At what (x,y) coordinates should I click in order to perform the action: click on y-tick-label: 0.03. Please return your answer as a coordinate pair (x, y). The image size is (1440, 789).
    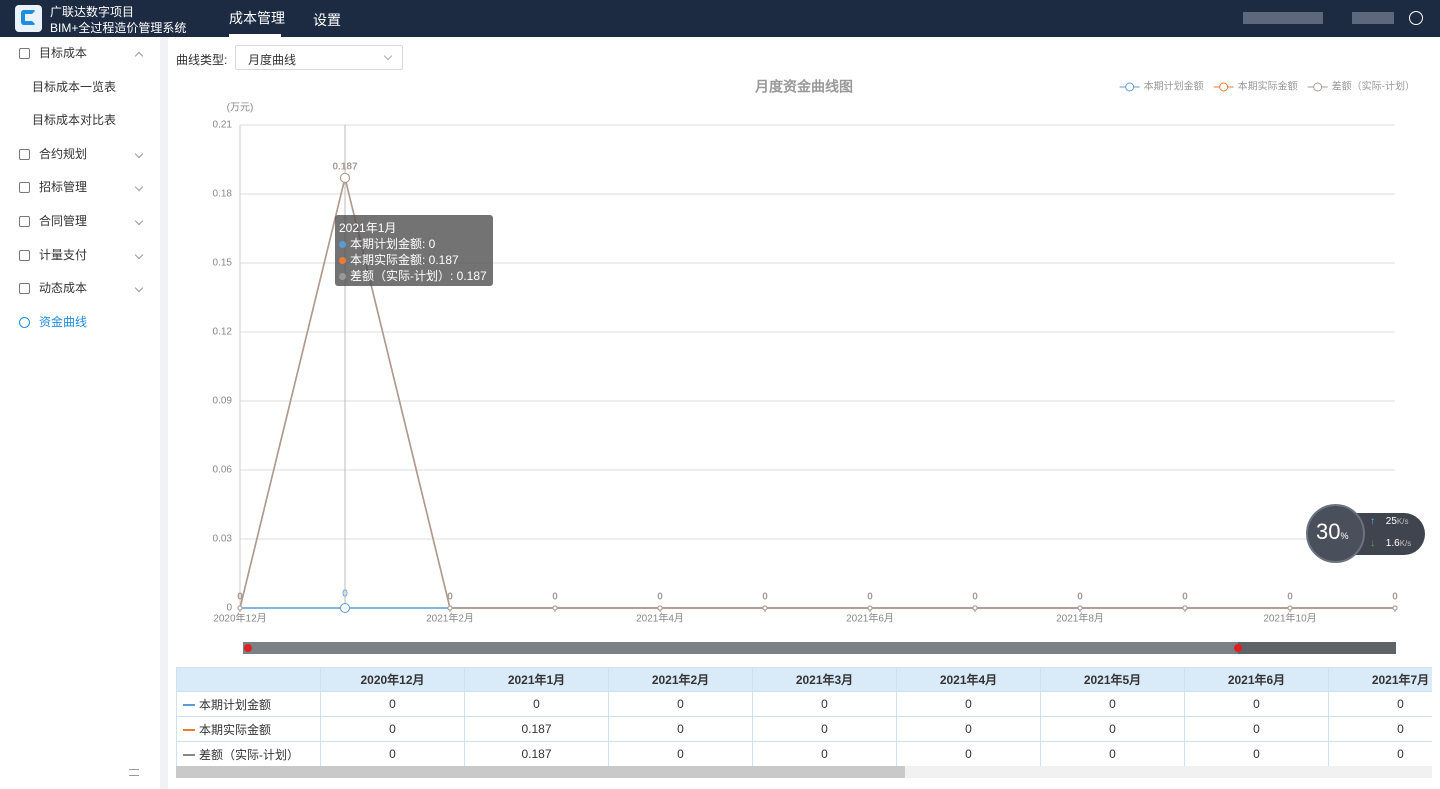
    Looking at the image, I should click on (223, 539).